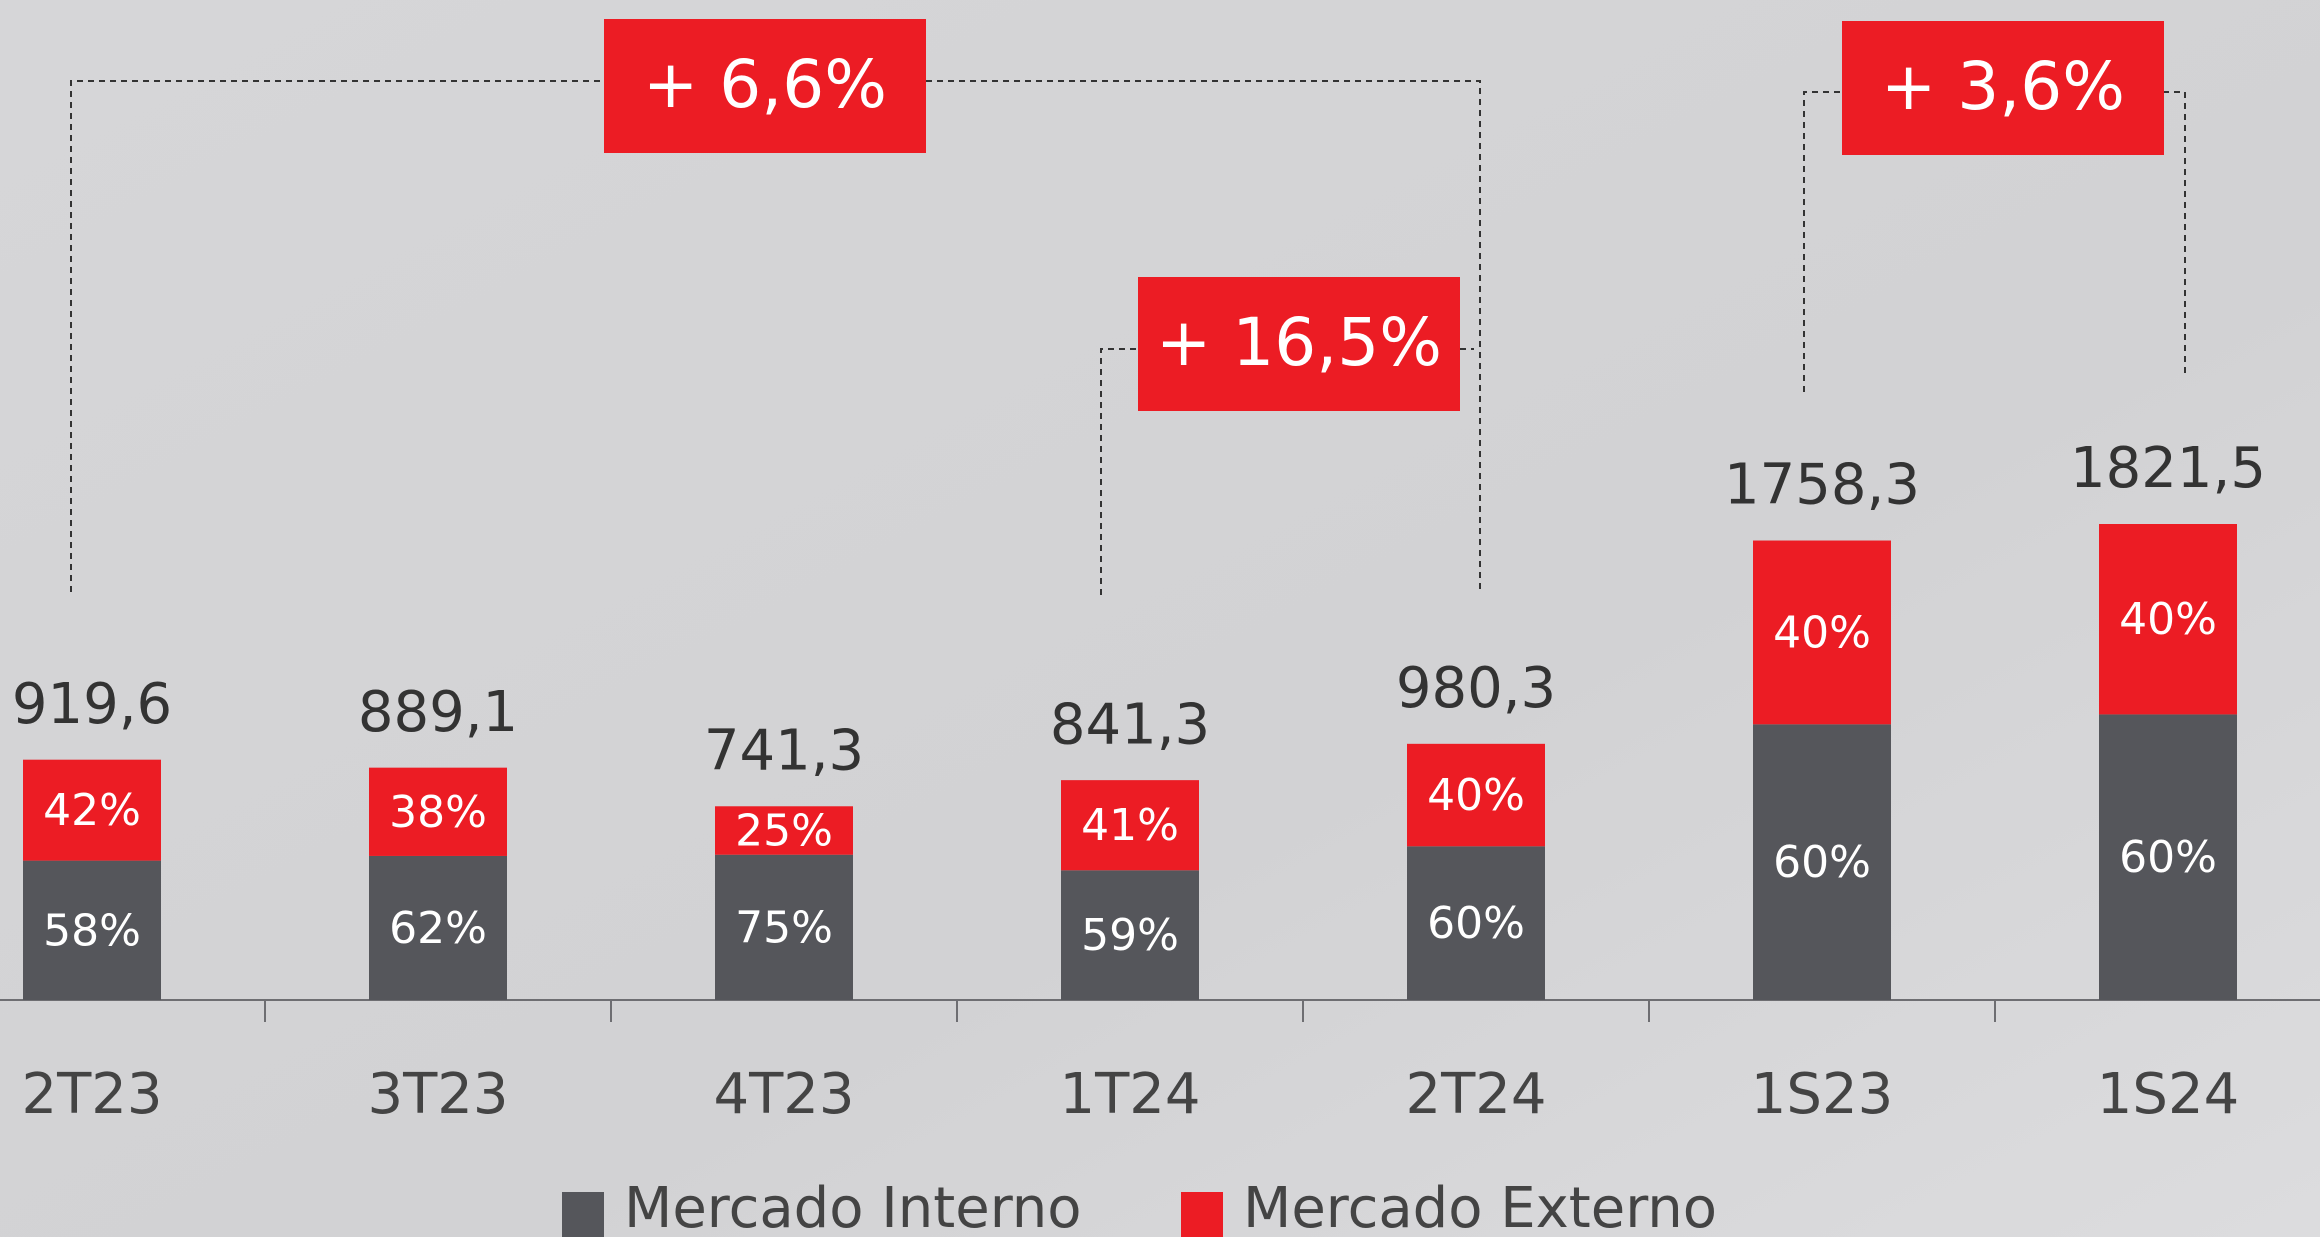  I want to click on segment-label: 59%, so click(1130, 935).